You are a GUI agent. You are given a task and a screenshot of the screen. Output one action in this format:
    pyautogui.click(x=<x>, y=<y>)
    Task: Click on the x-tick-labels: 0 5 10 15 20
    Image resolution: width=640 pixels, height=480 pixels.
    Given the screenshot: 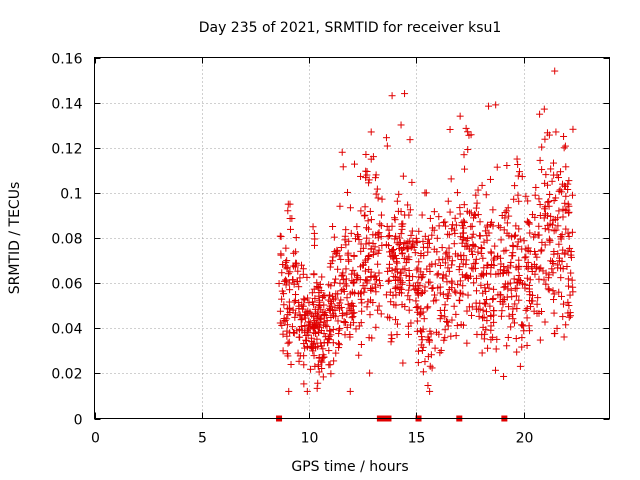 What is the action you would take?
    pyautogui.click(x=312, y=439)
    